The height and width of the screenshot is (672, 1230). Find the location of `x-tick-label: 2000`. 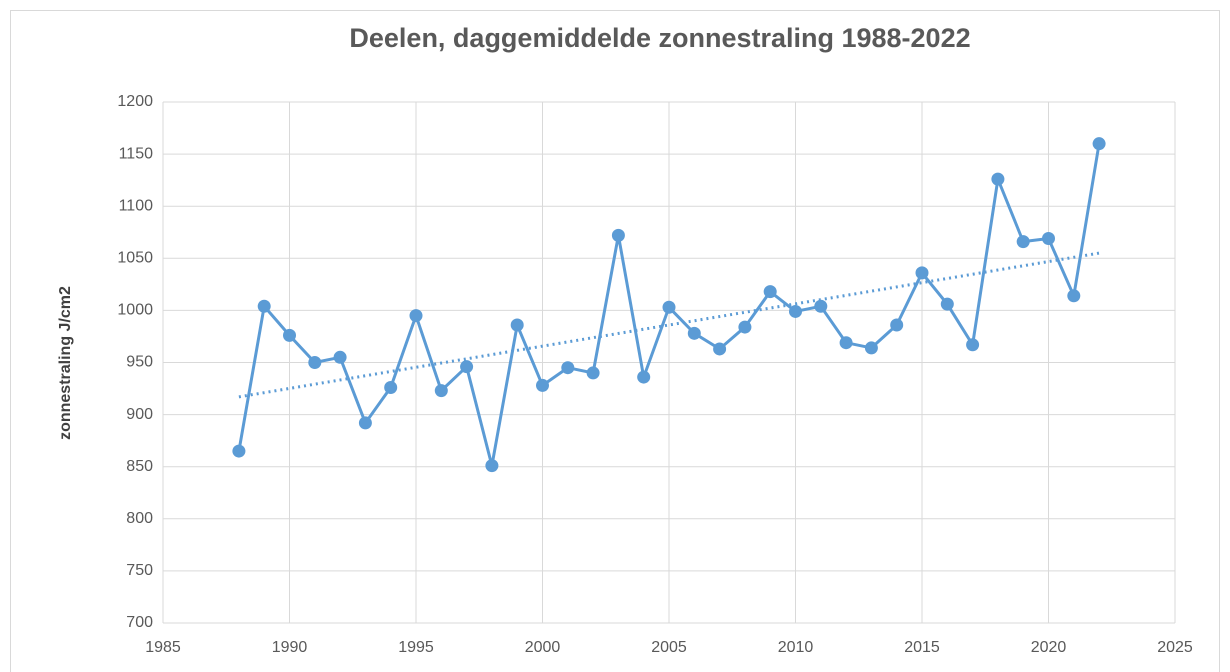

x-tick-label: 2000 is located at coordinates (543, 647).